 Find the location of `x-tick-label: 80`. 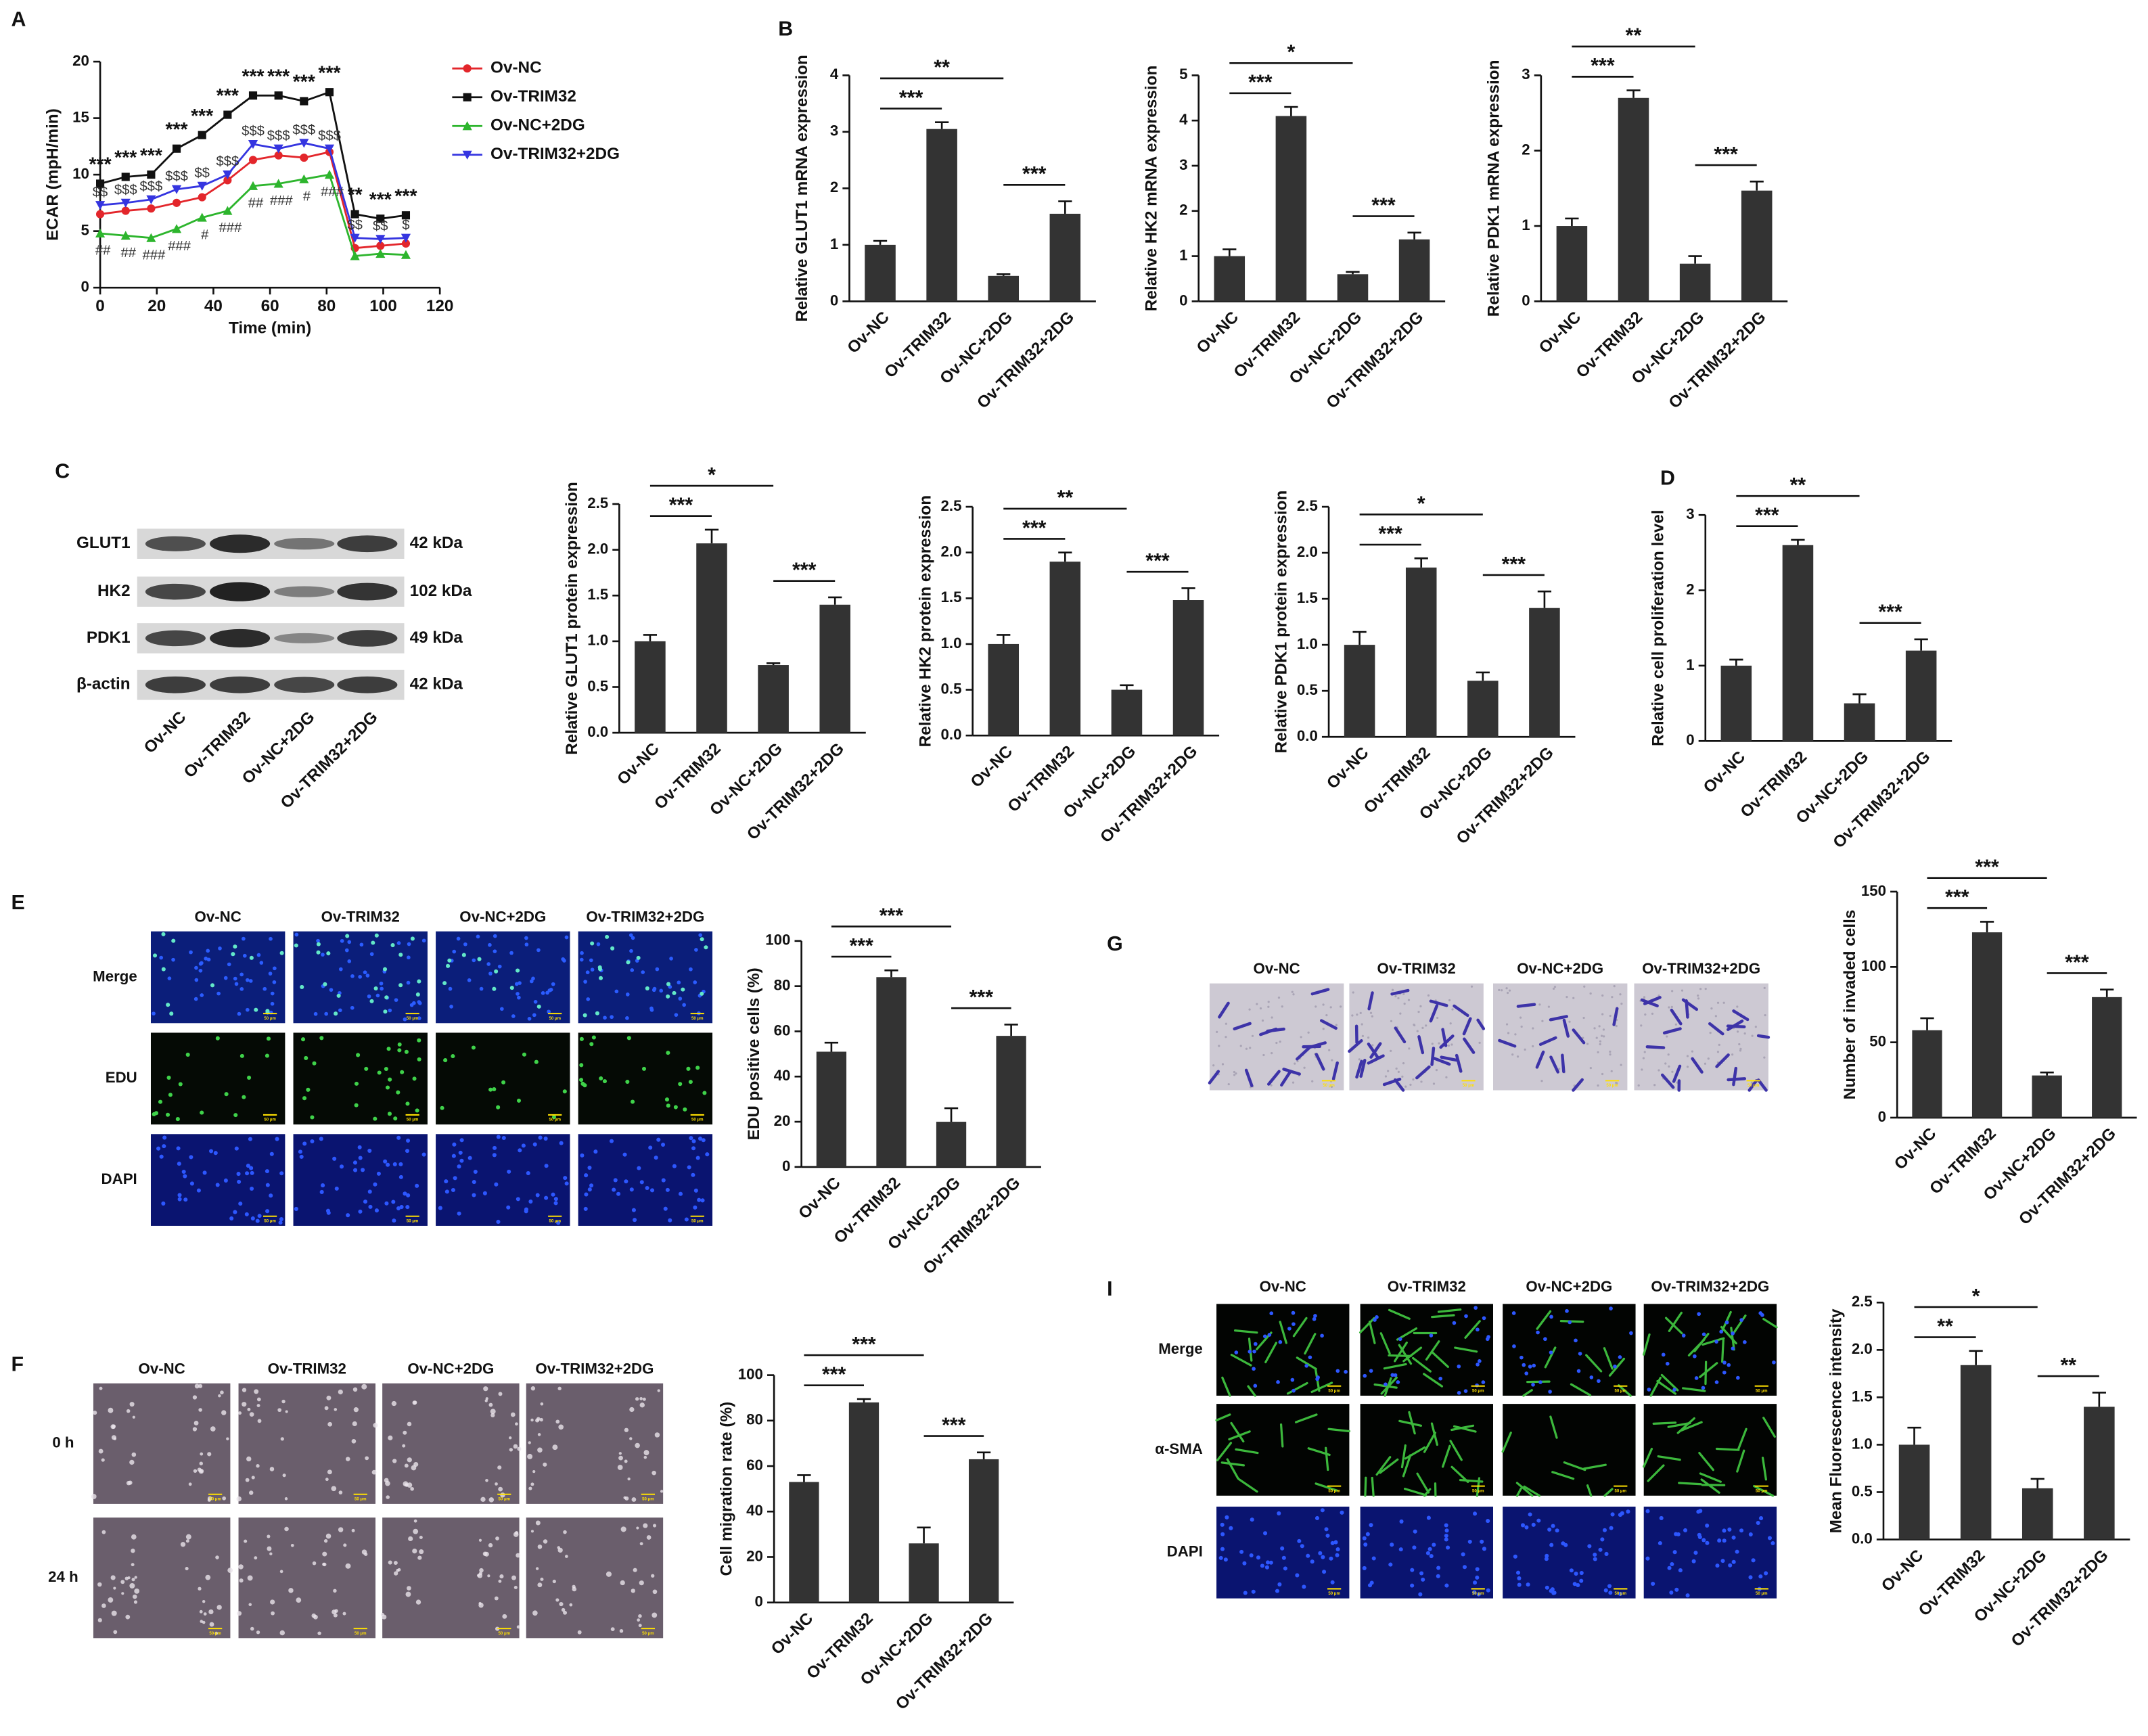

x-tick-label: 80 is located at coordinates (326, 306).